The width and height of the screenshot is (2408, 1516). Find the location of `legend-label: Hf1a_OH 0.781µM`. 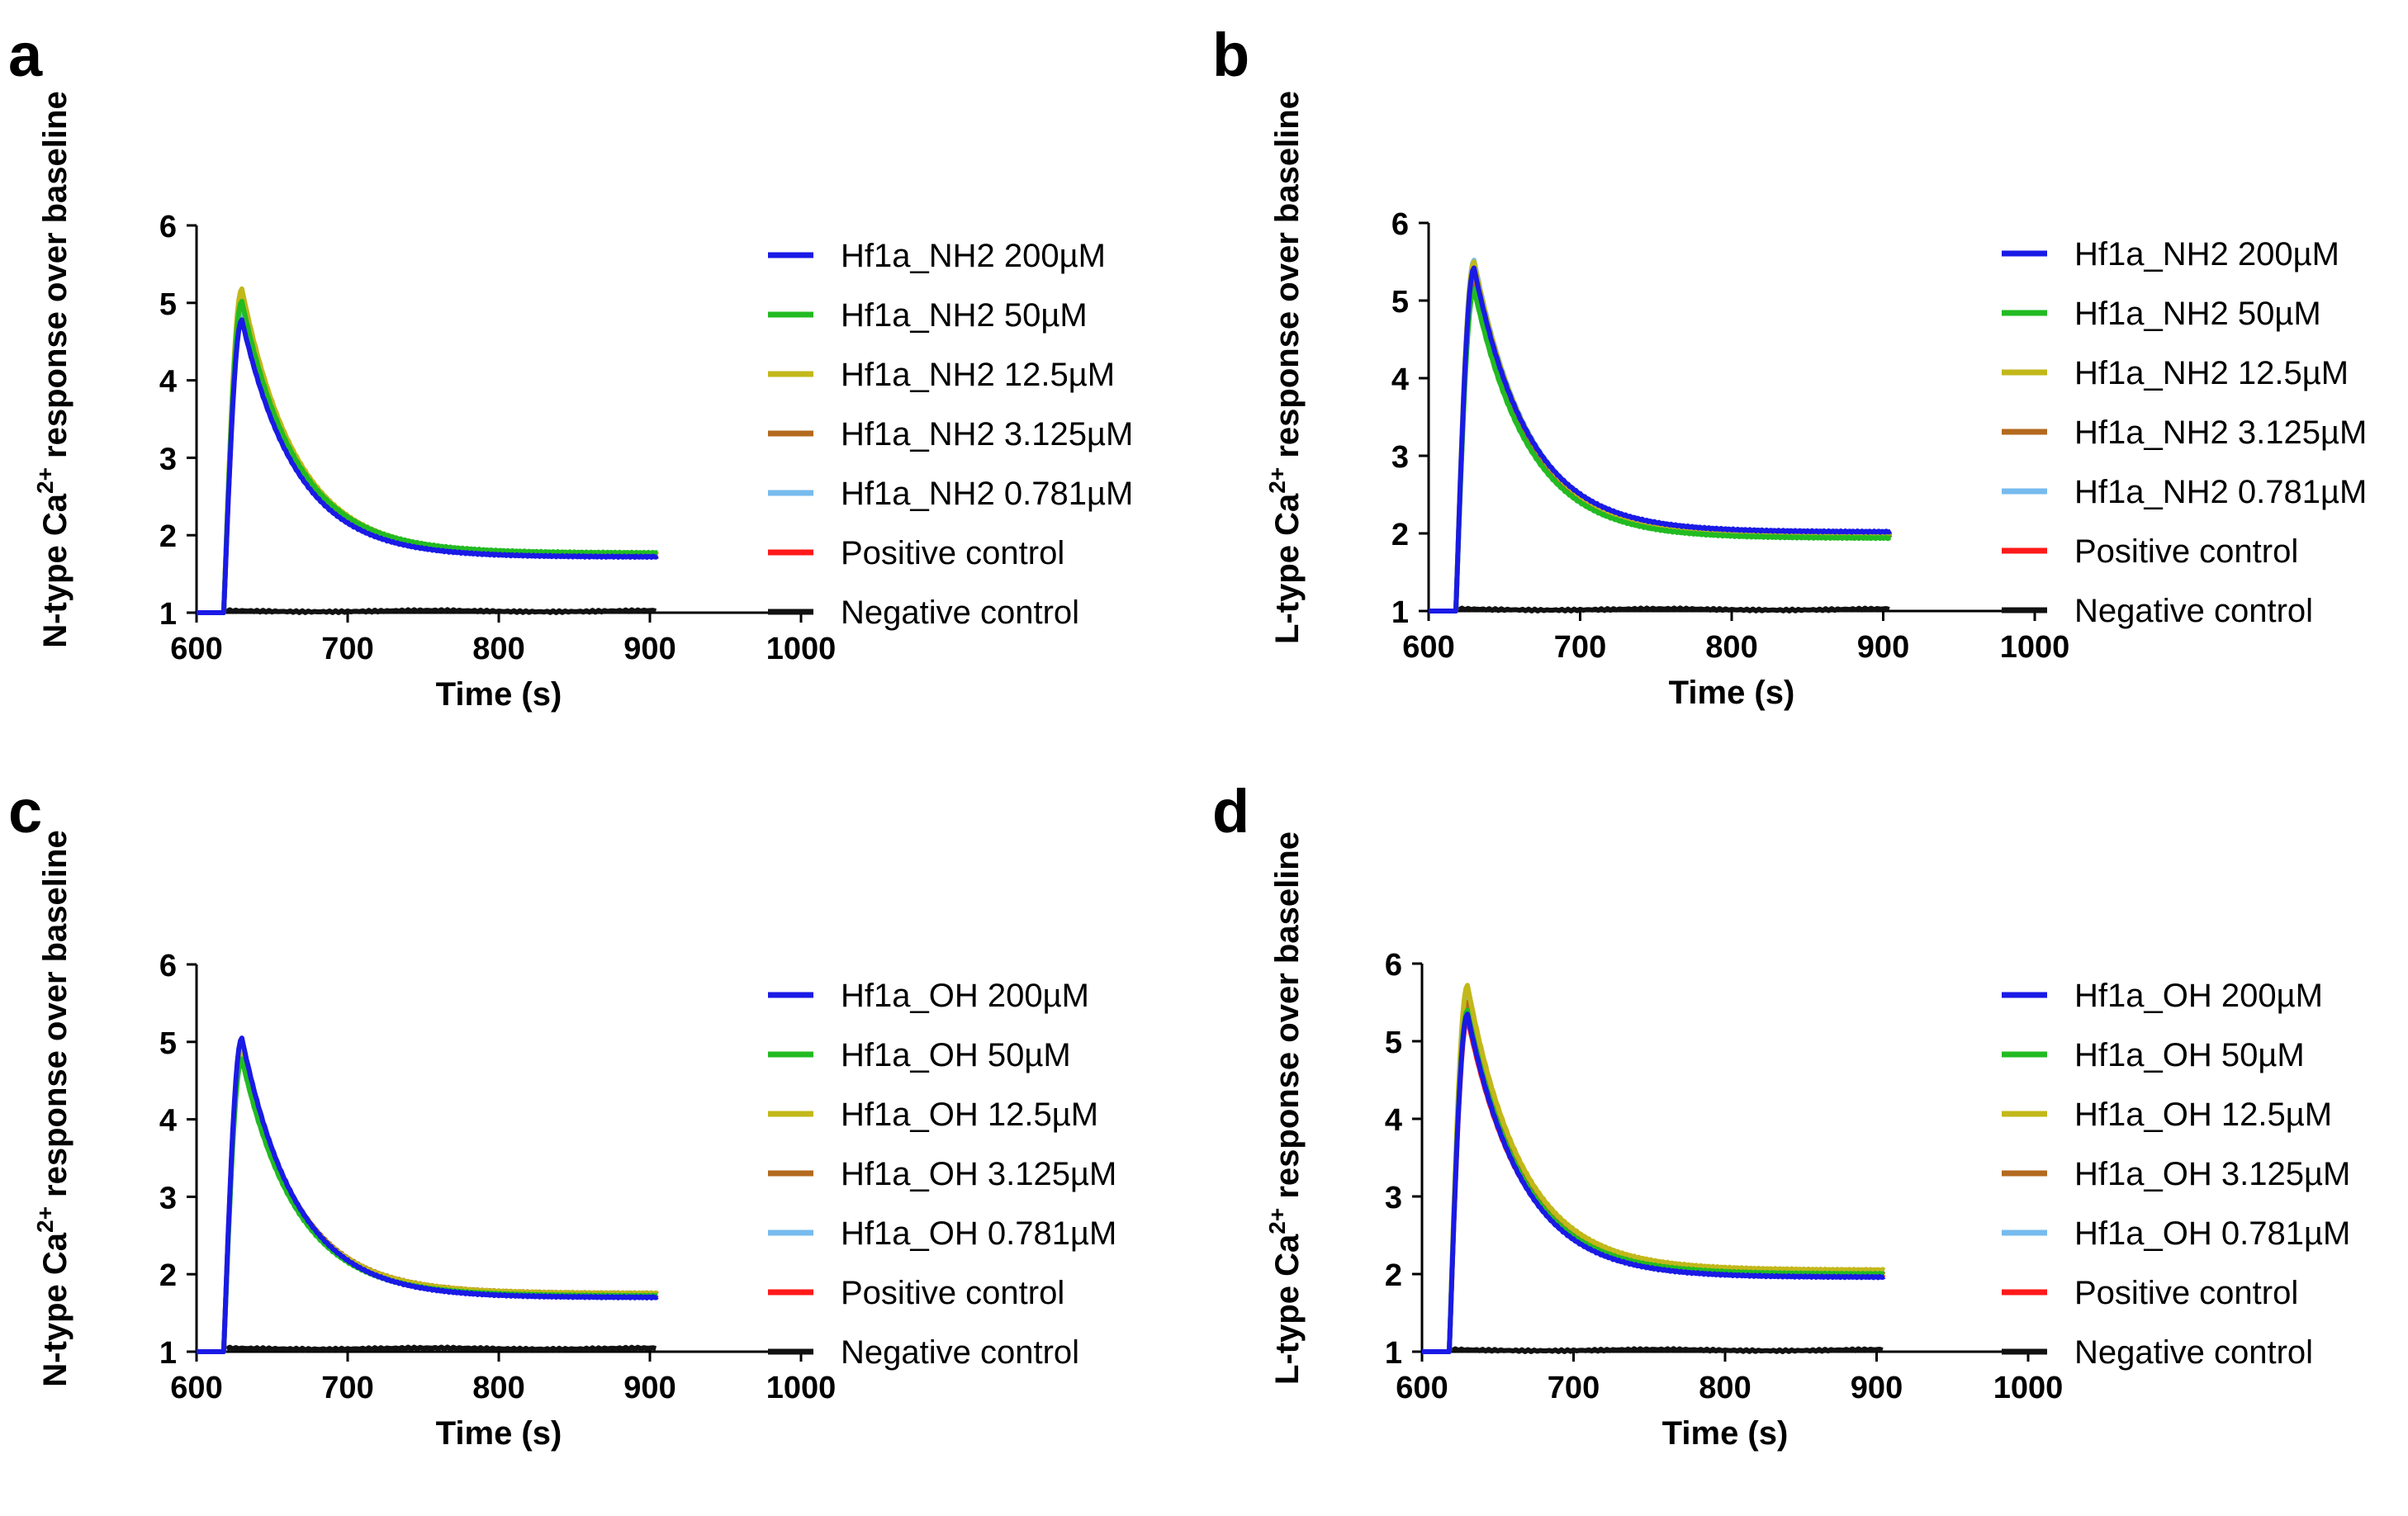

legend-label: Hf1a_OH 0.781µM is located at coordinates (2212, 1233).